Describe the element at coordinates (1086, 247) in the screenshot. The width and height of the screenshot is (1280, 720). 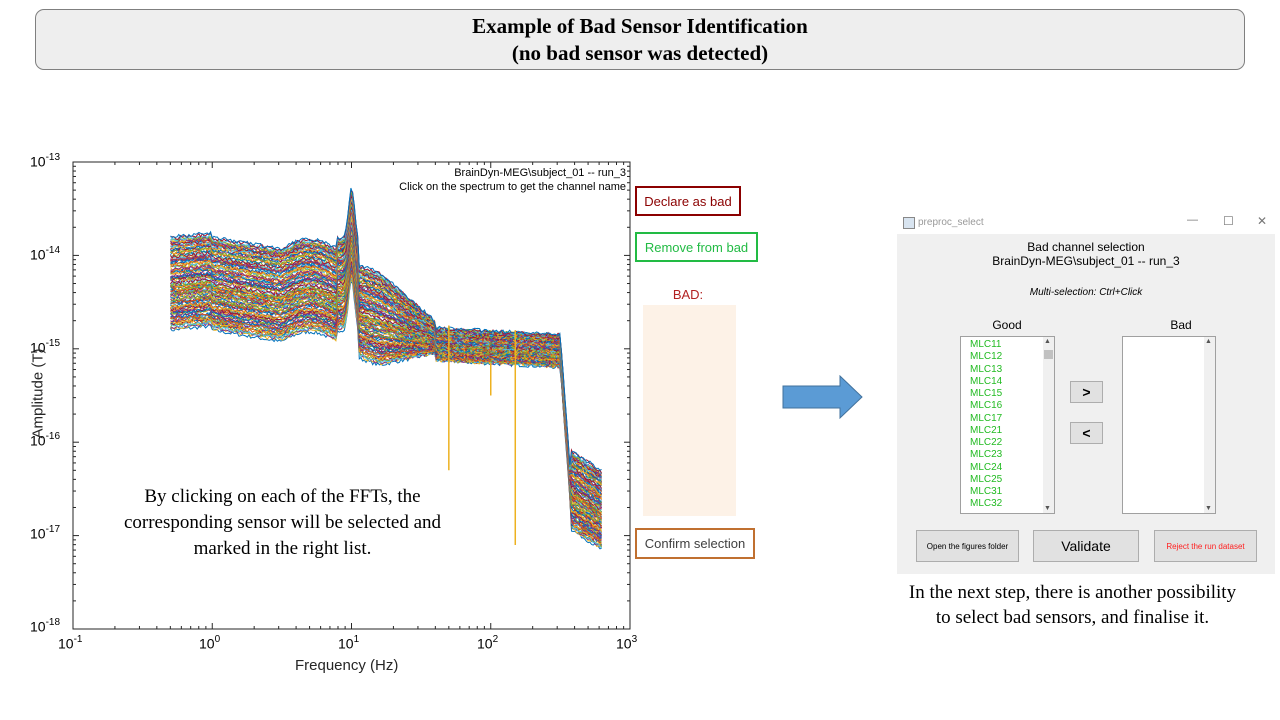
I see `dialog-heading-title: Bad channel selection` at that location.